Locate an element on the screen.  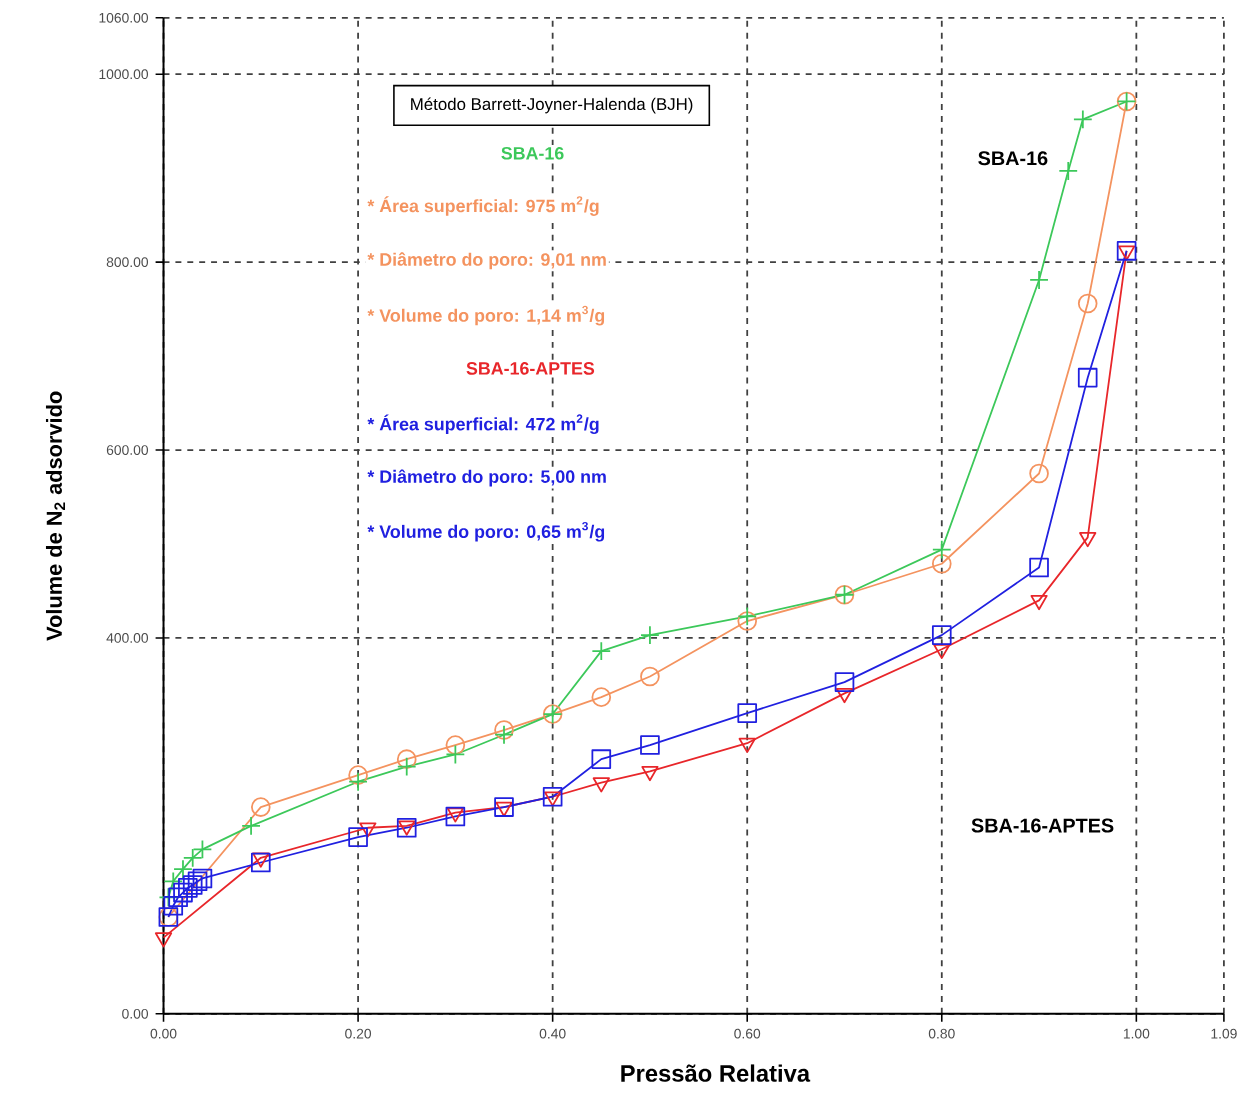
annotation: * Diâmetro do poro: 9,01 nm is located at coordinates (486, 261).